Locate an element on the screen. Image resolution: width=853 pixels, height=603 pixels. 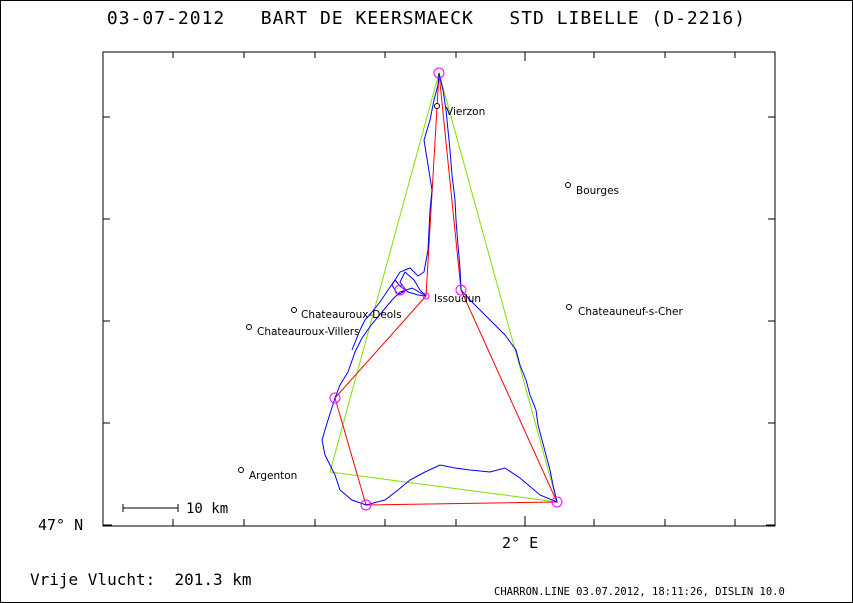
longitude-label: 2° E is located at coordinates (520, 543).